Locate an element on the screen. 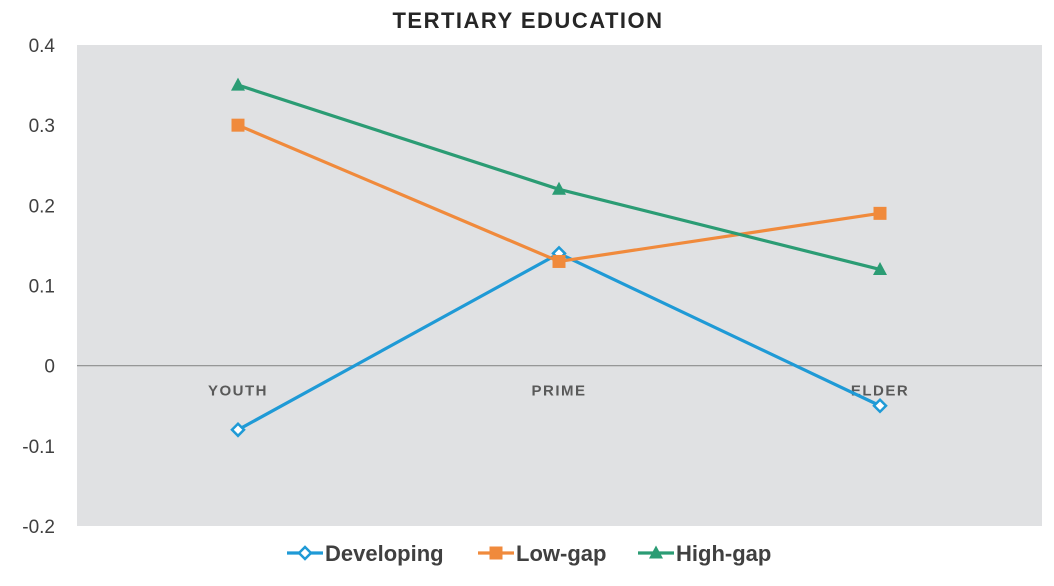 The image size is (1054, 586). legend-item-low-gap-label: Low-gap is located at coordinates (561, 553).